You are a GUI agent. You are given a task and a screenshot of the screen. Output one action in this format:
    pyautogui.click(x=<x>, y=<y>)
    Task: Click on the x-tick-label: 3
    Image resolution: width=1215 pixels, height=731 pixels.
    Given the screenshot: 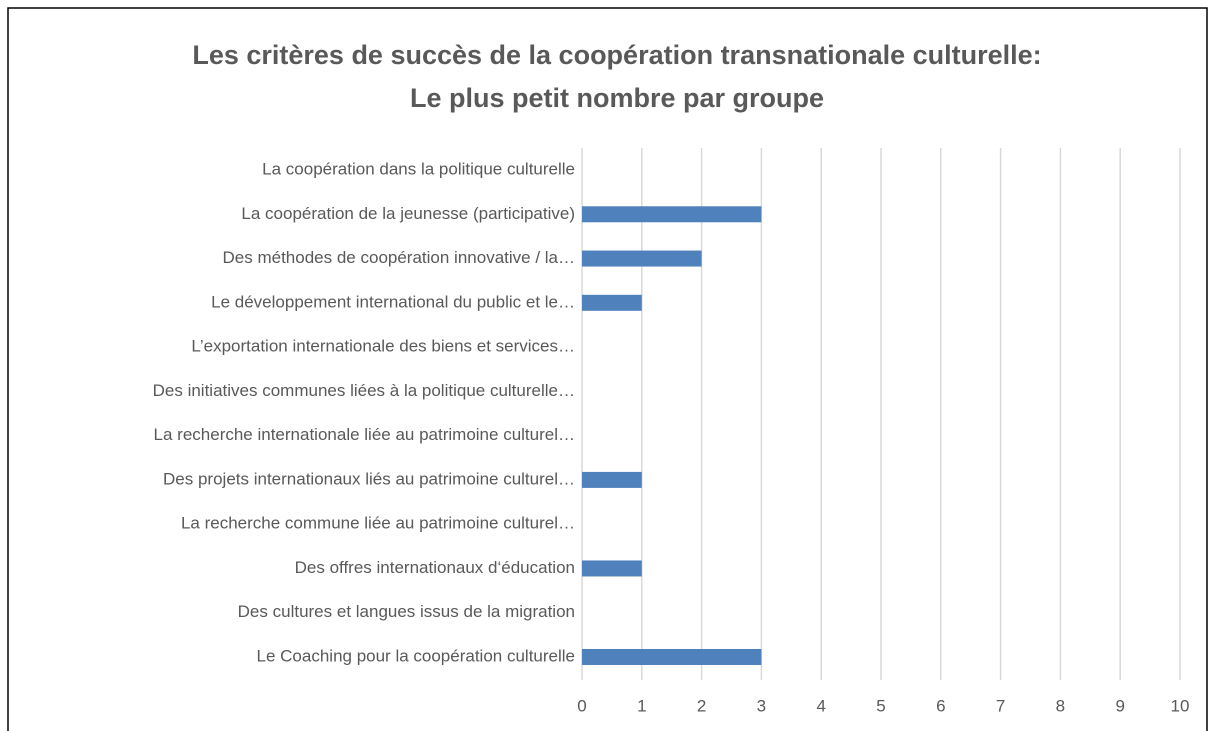 What is the action you would take?
    pyautogui.click(x=761, y=705)
    